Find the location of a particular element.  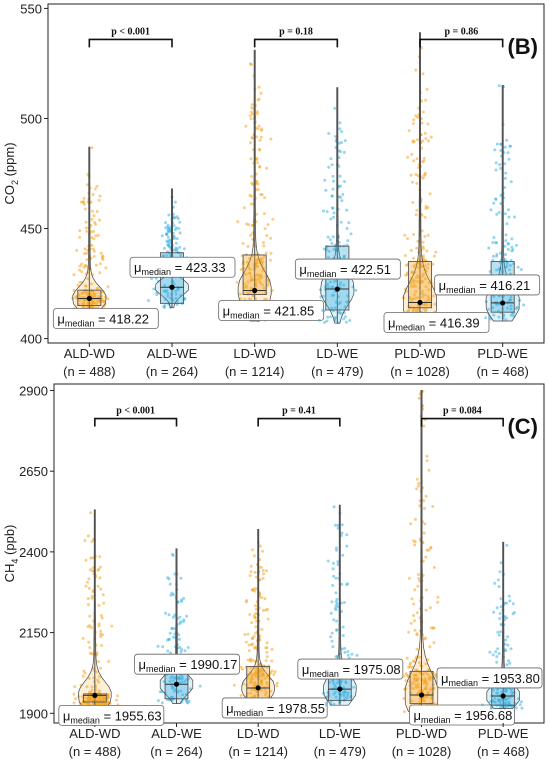

median-annotation: μmedian = 416.21 is located at coordinates (487, 285).